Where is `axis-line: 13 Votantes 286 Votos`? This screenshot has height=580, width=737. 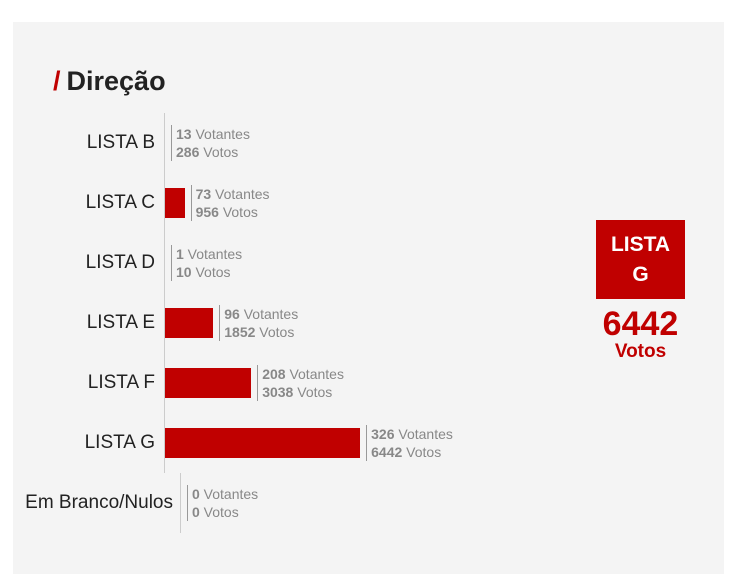 axis-line: 13 Votantes 286 Votos is located at coordinates (207, 143).